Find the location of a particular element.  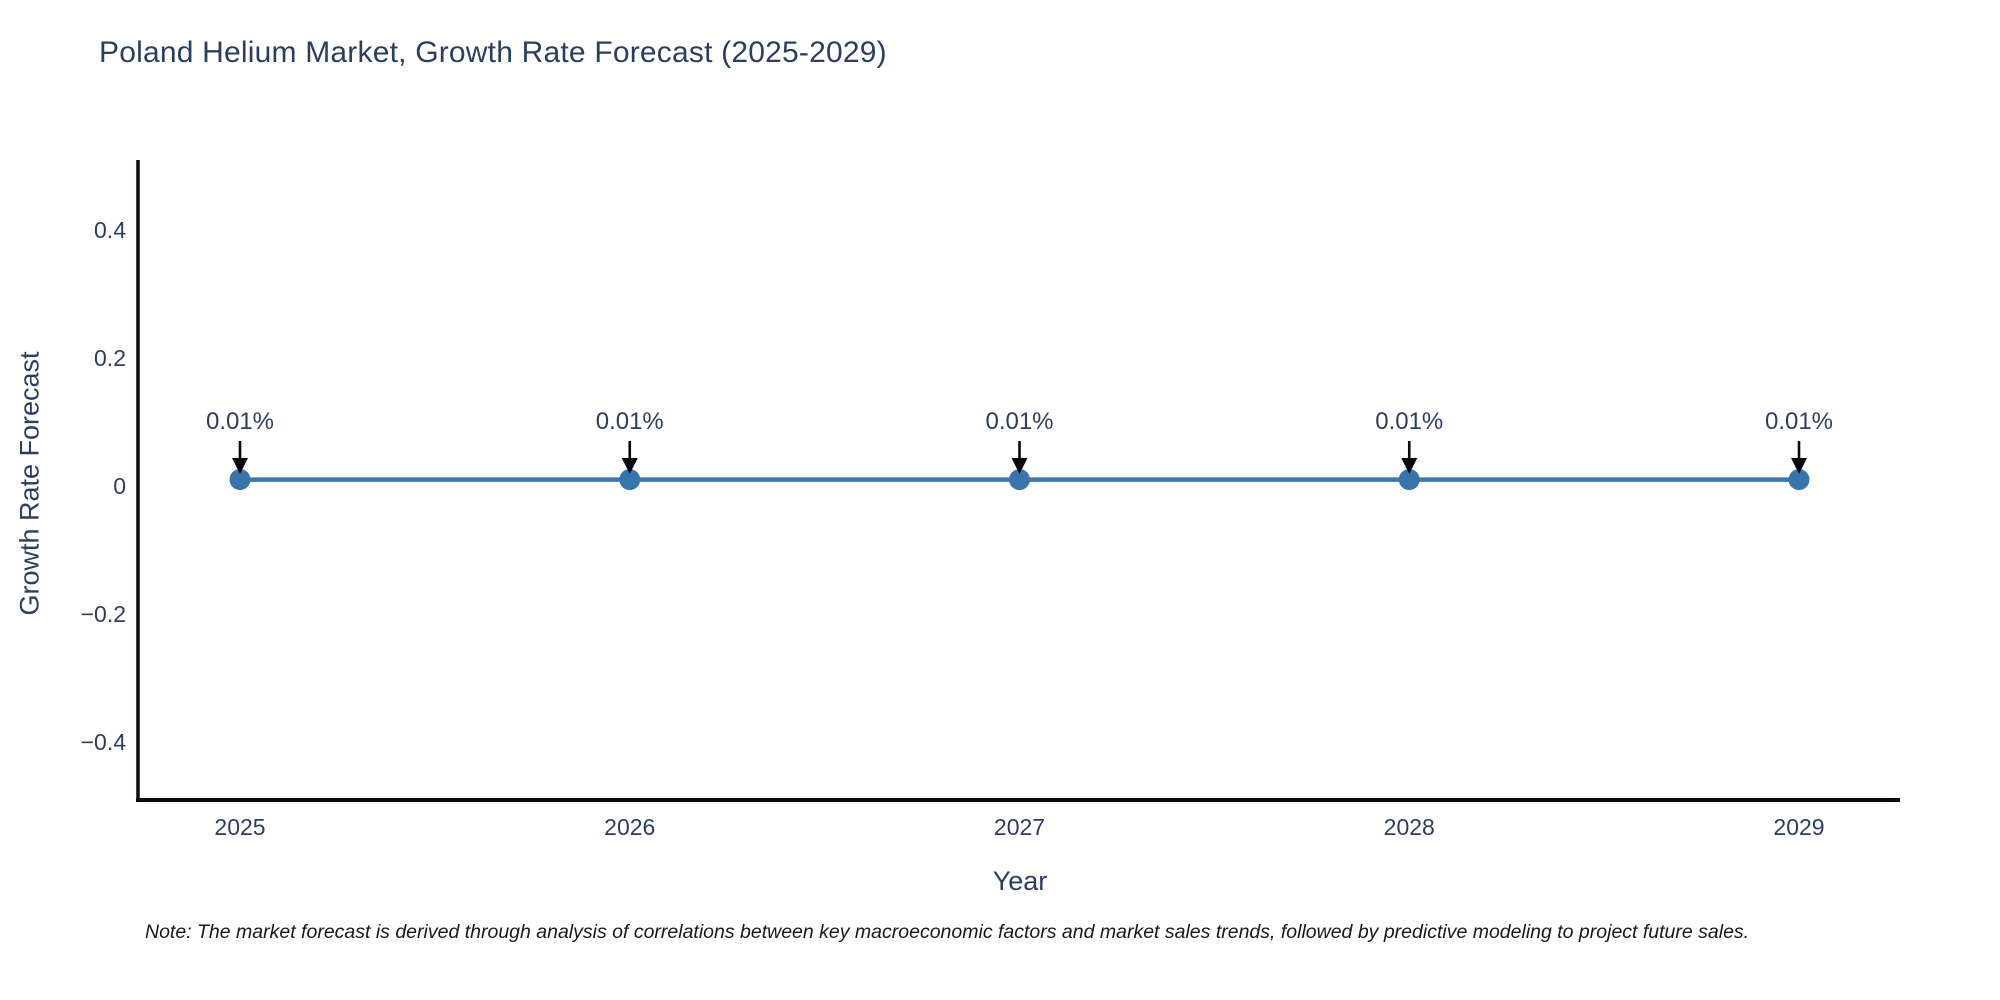

x-axis-label: Year is located at coordinates (1020, 881).